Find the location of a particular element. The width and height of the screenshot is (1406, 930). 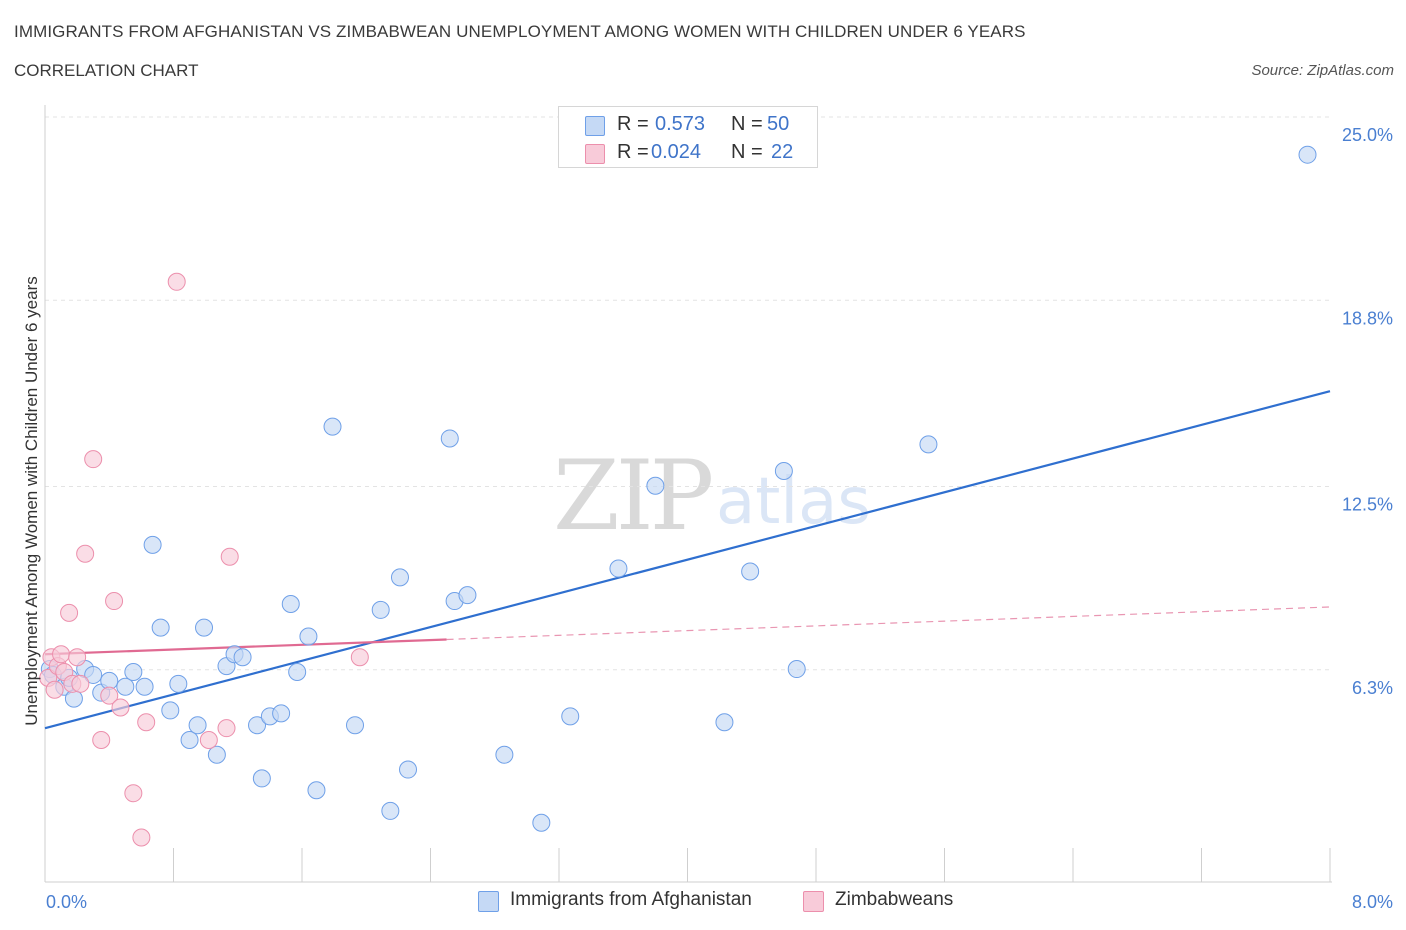

legend-r-value: 0.024 is located at coordinates (676, 152).